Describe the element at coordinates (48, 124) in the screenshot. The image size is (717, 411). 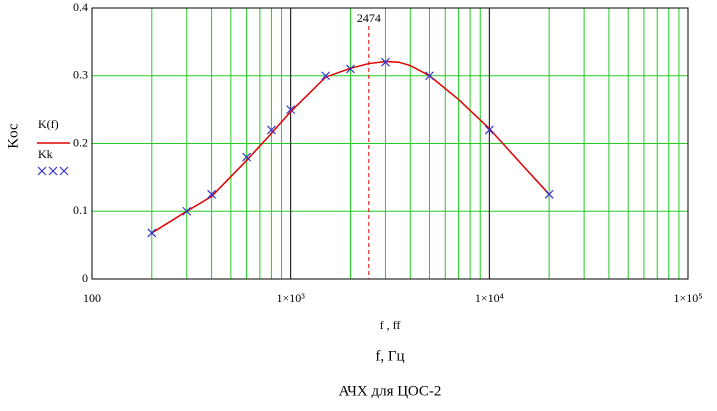
I see `legend-label: K(f)` at that location.